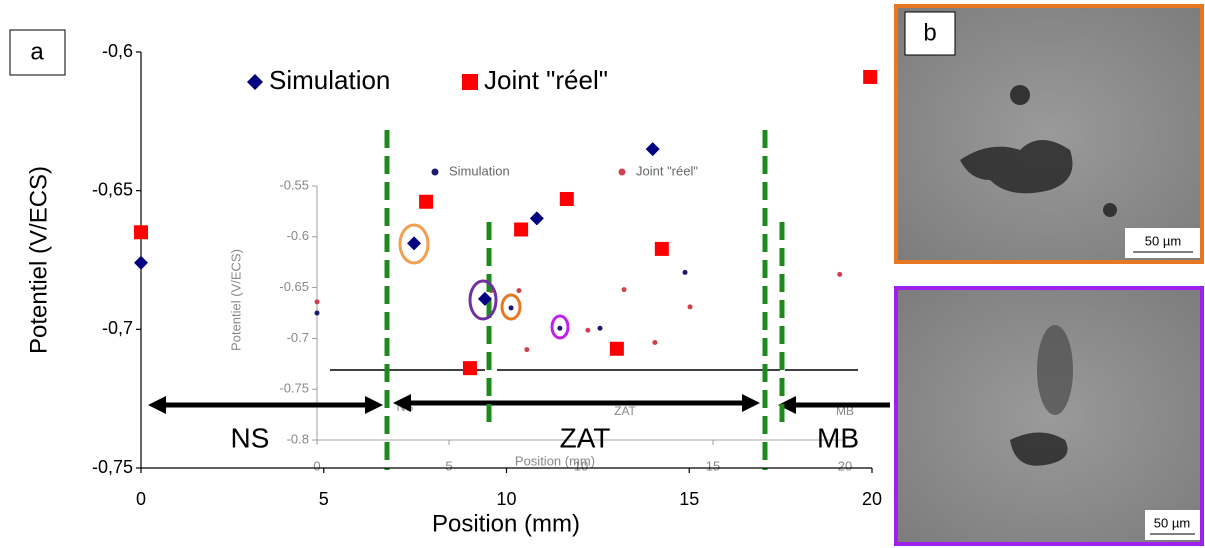 This screenshot has width=1205, height=548. I want to click on y-tick-label: -0,75, so click(112, 467).